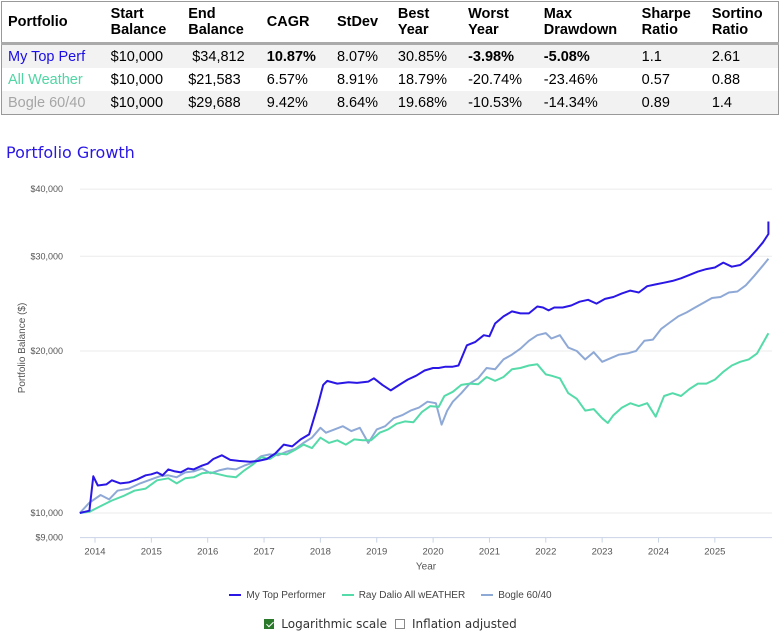 The image size is (781, 635). I want to click on legend-item: Ray Dalio All wEATHER, so click(403, 595).